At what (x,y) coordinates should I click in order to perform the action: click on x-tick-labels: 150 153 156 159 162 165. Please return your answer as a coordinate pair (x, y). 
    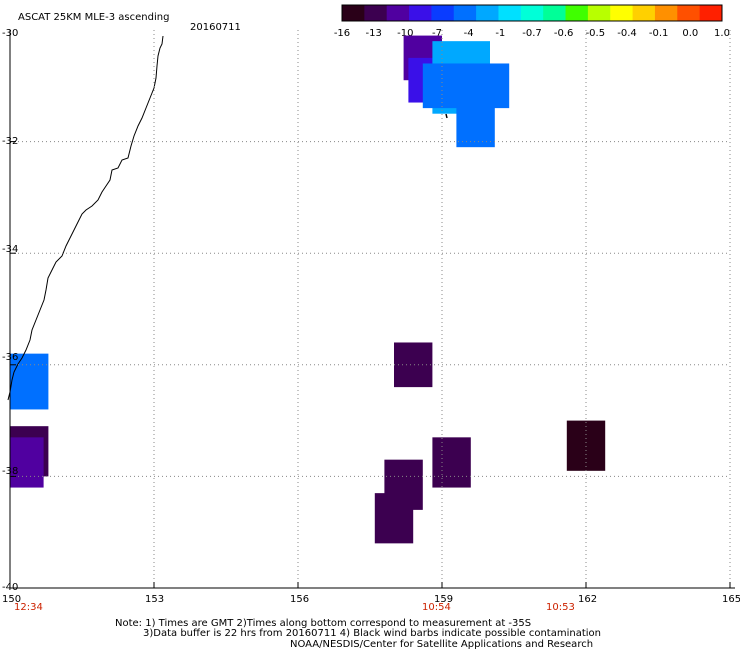
    Looking at the image, I should click on (371, 599).